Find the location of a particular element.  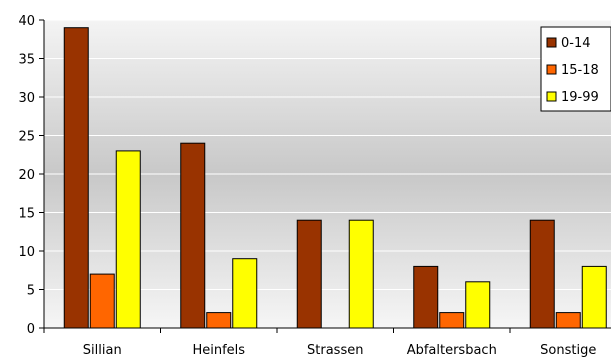

bar-0-14-heinfels is located at coordinates (193, 235).